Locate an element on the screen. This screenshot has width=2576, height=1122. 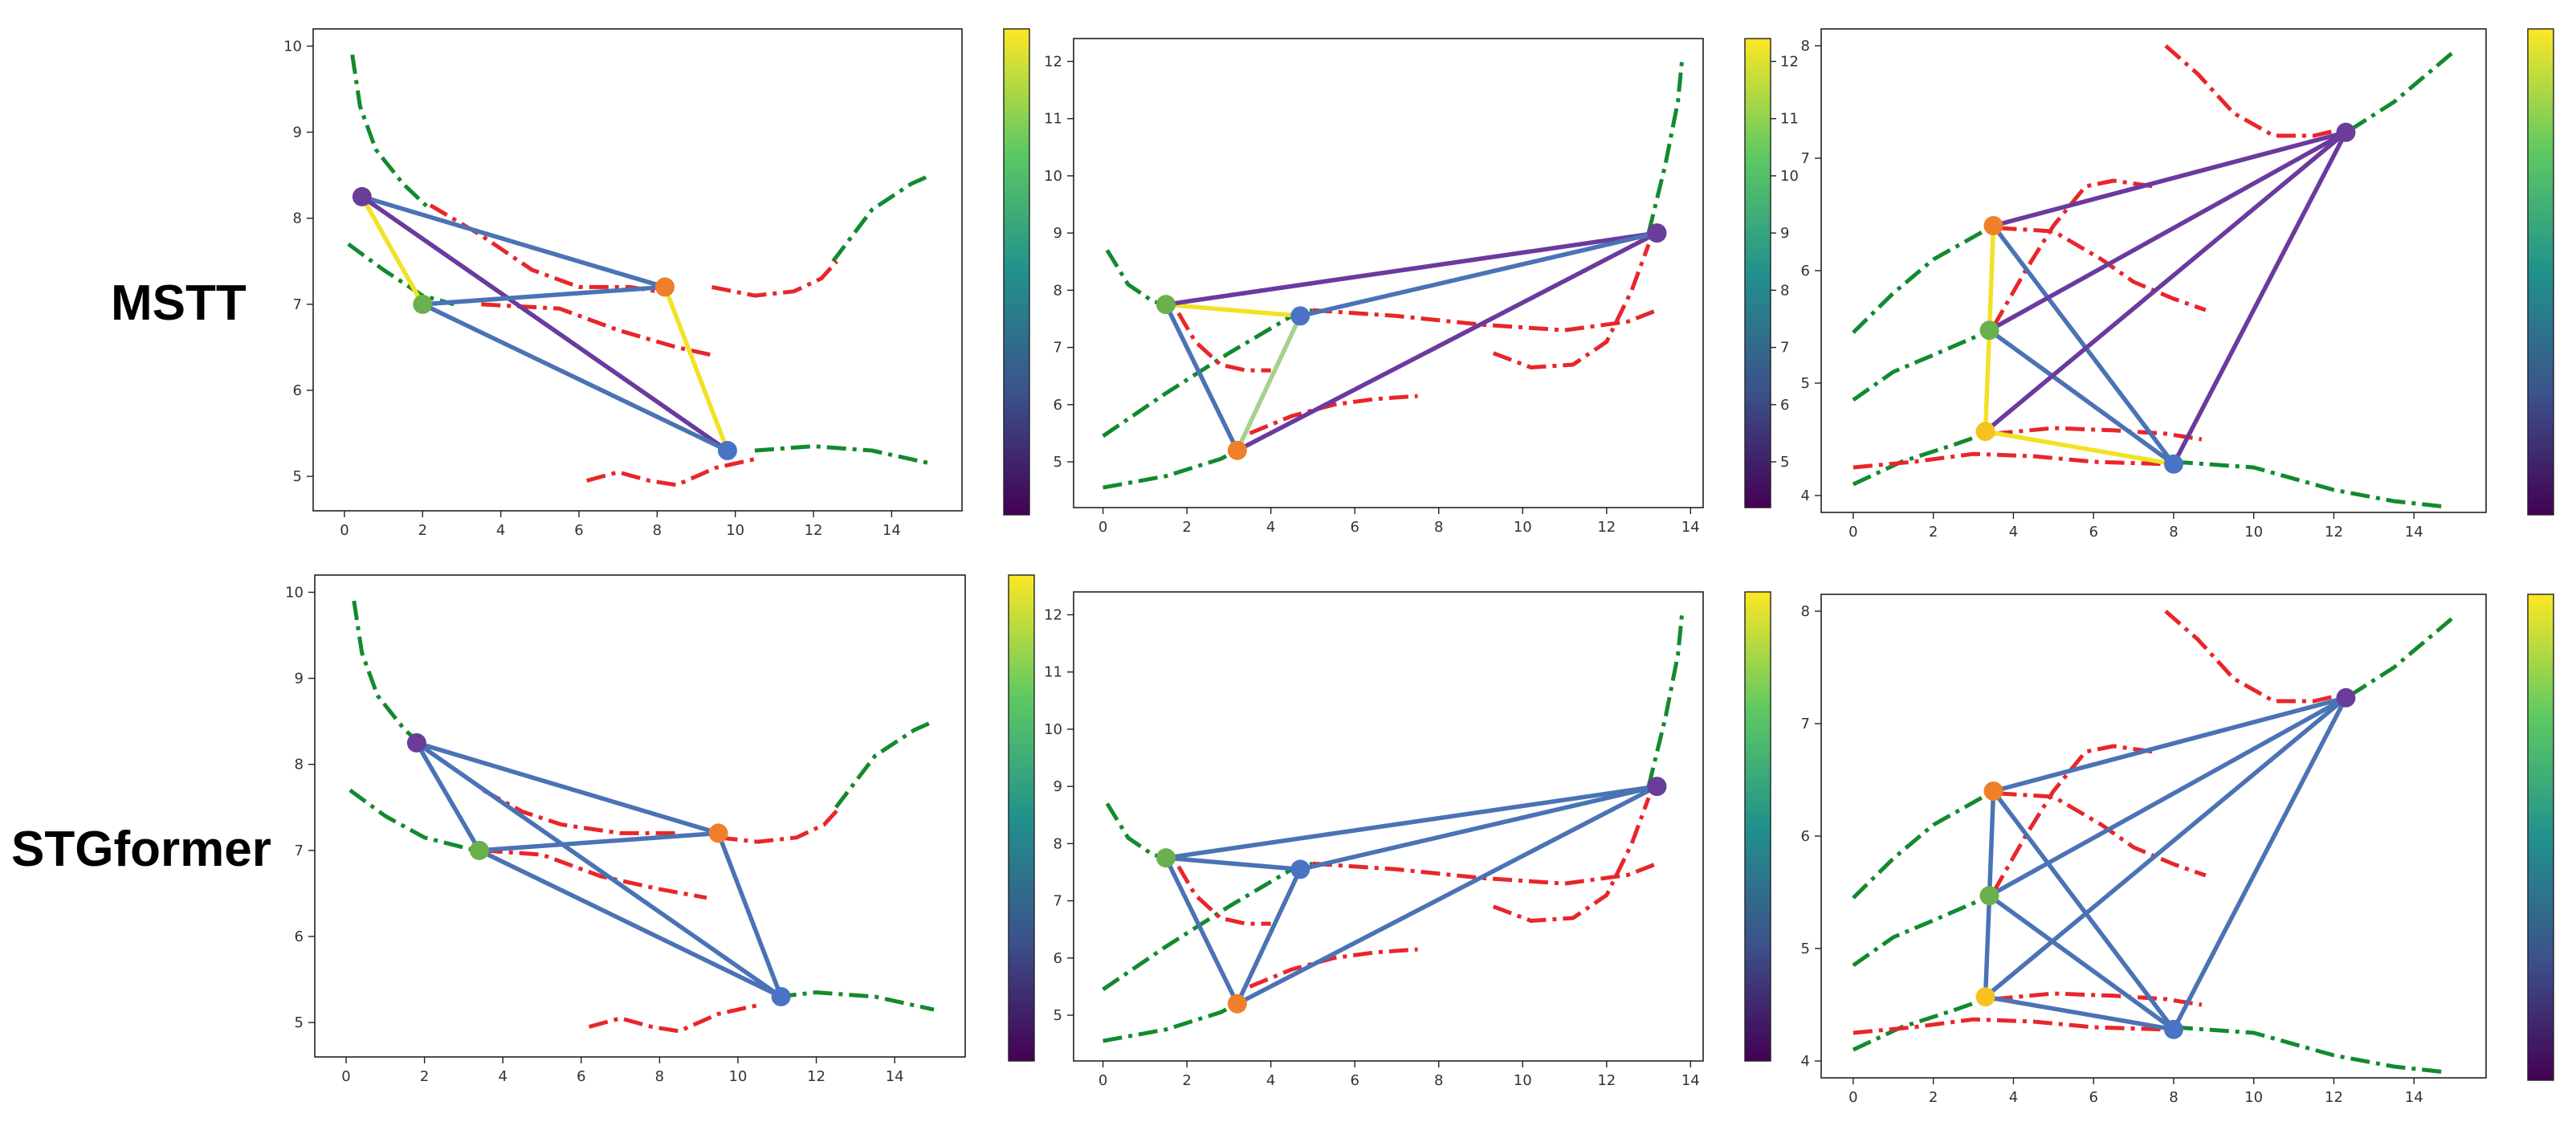
edge-lightgreen is located at coordinates (1268, 383).